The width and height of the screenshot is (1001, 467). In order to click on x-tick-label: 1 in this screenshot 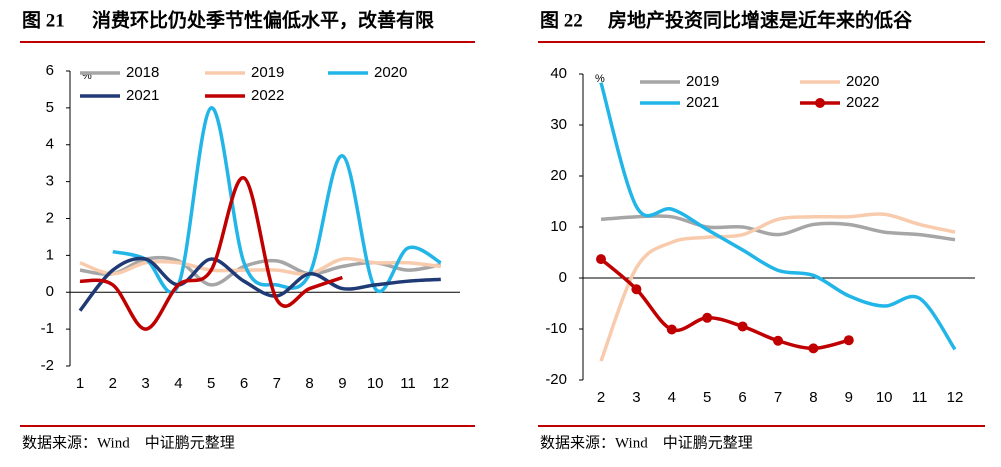, I will do `click(80, 383)`.